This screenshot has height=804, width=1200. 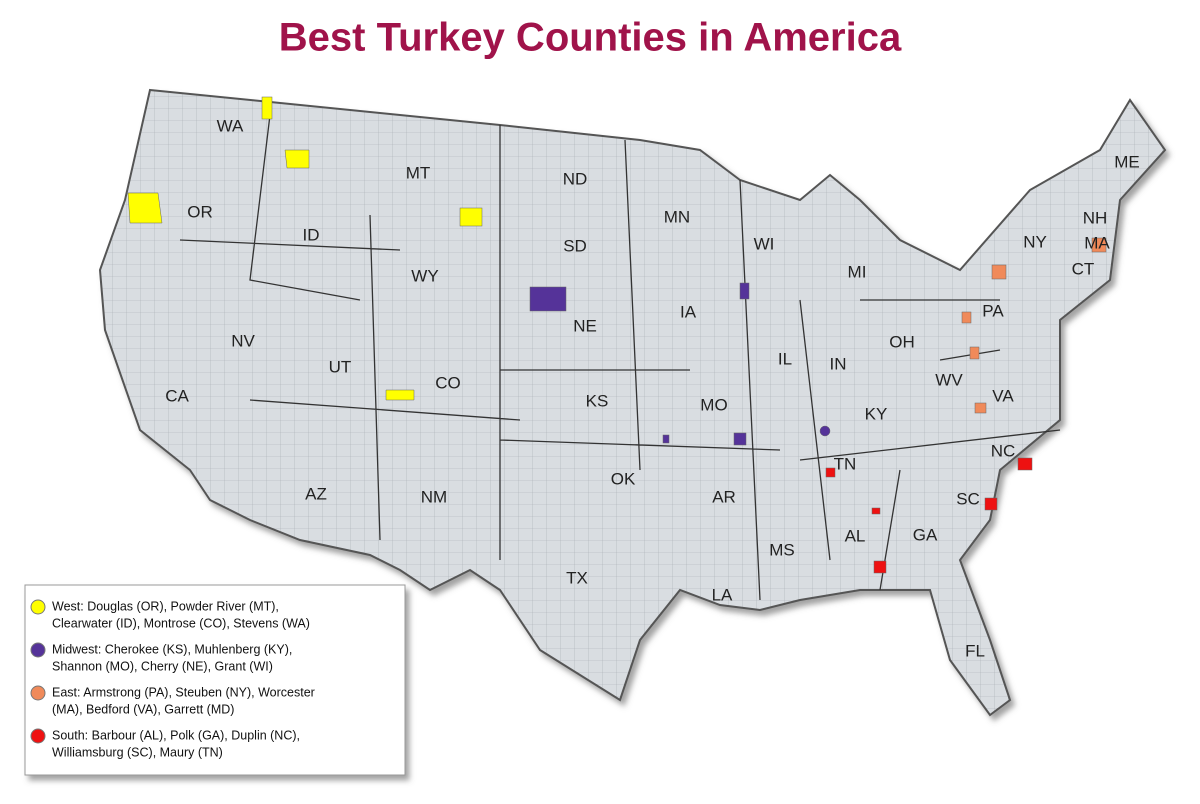 What do you see at coordinates (230, 125) in the screenshot?
I see `state-label: WA` at bounding box center [230, 125].